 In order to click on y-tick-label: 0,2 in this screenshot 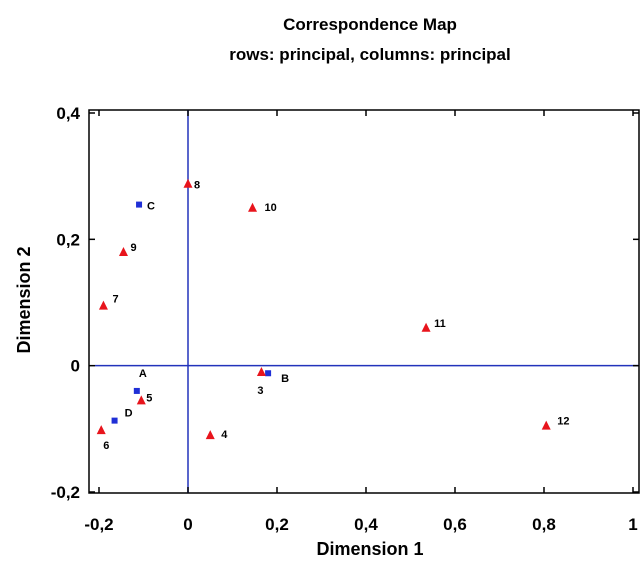, I will do `click(68, 239)`.